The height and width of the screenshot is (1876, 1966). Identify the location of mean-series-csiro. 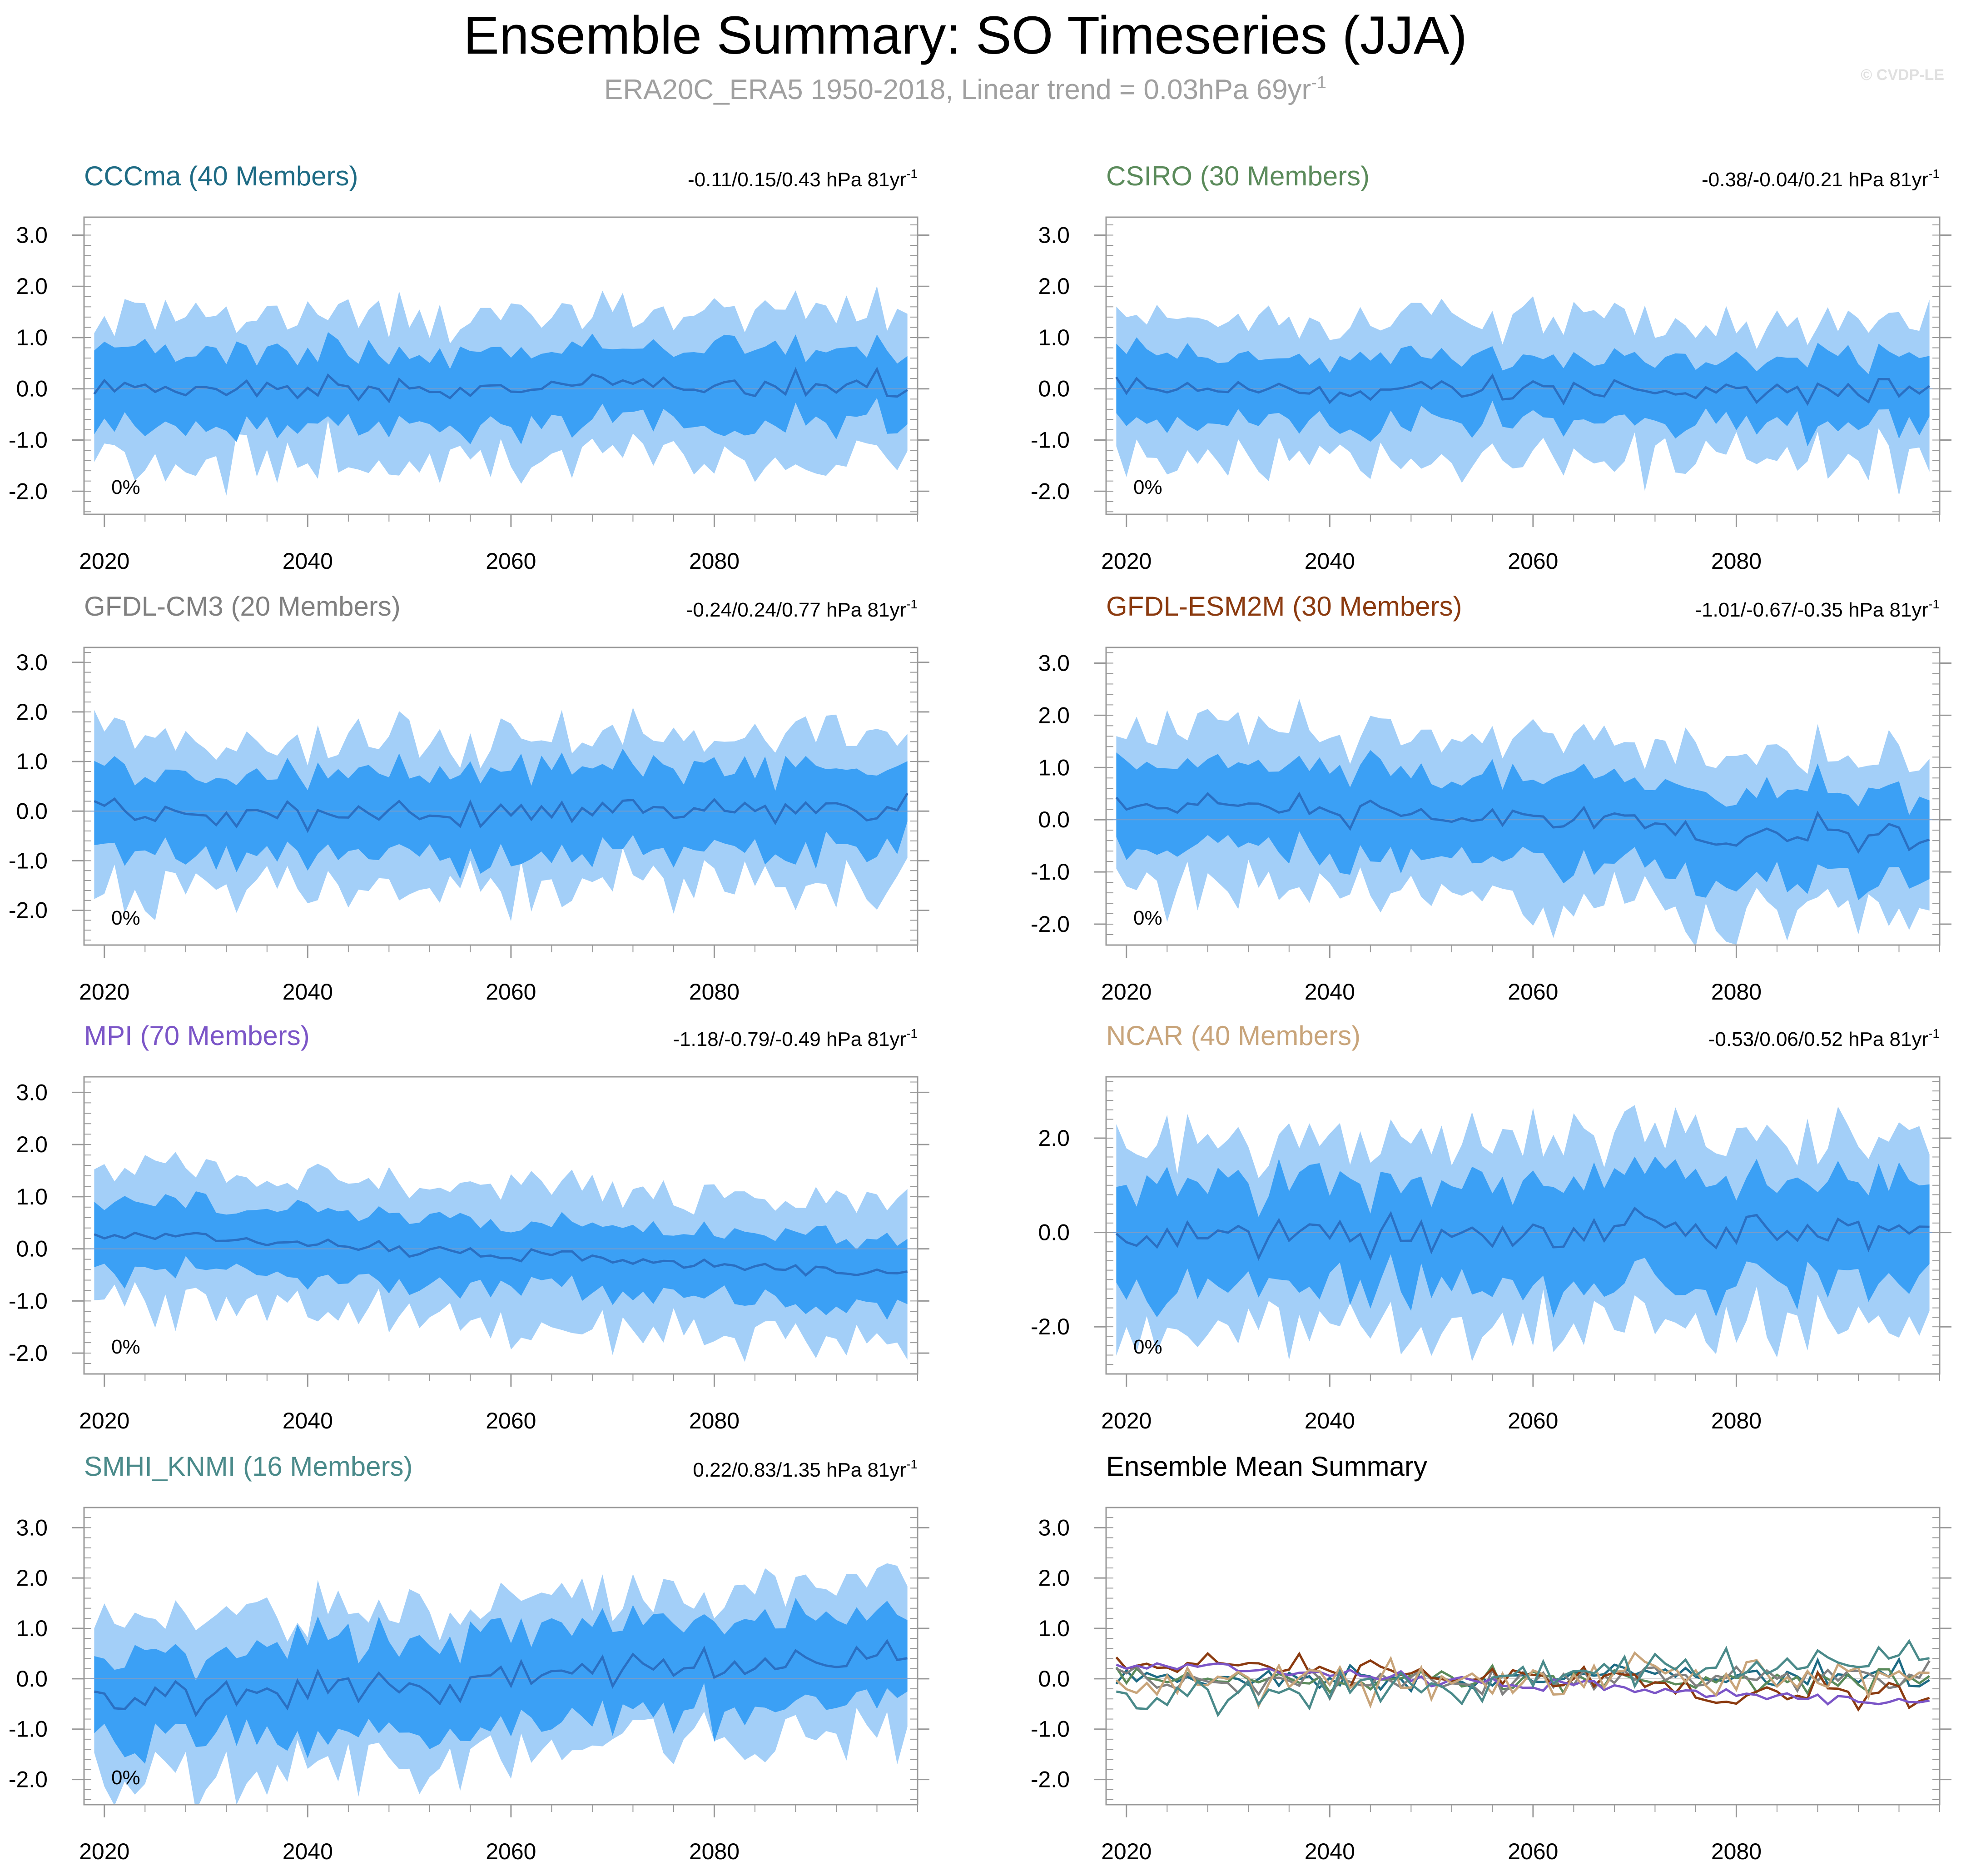
(1523, 1679).